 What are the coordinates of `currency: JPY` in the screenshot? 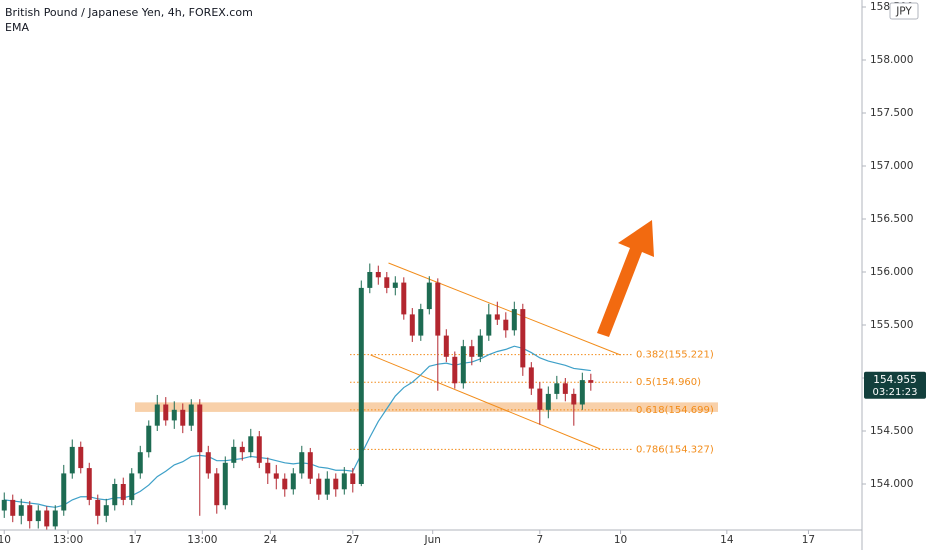 It's located at (903, 12).